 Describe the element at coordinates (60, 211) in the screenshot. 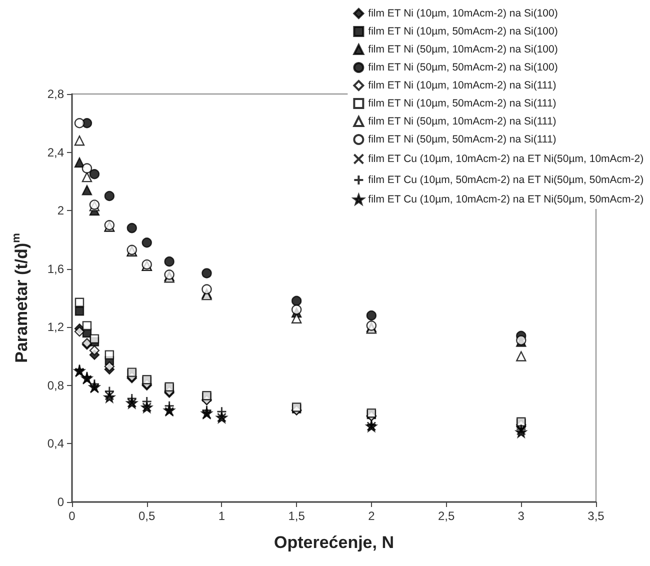

I see `y-tick-label: 2` at that location.